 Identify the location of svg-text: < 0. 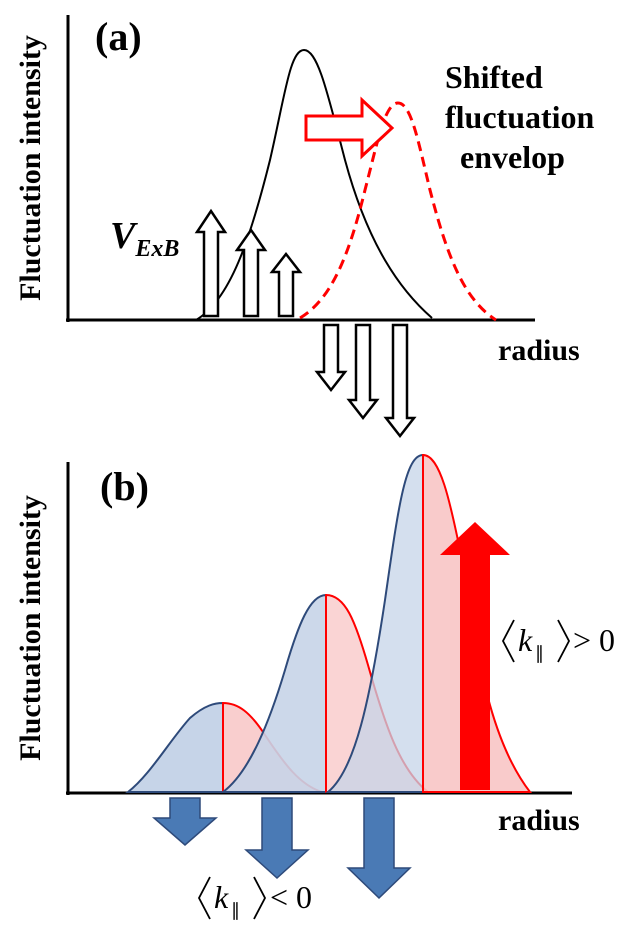
(291, 897).